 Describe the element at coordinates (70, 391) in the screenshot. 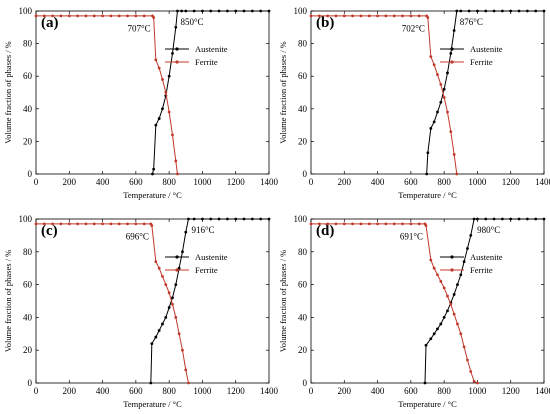

I see `x-tick-label: 200` at that location.